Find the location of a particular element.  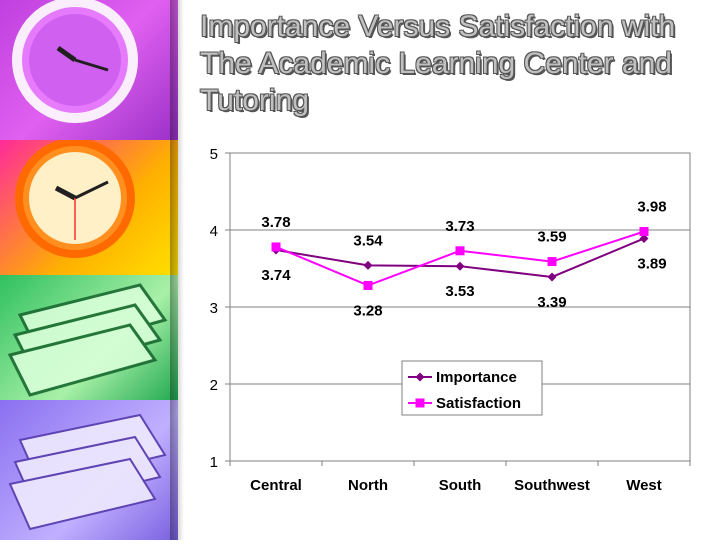

papers-panel-violet is located at coordinates (89, 470).